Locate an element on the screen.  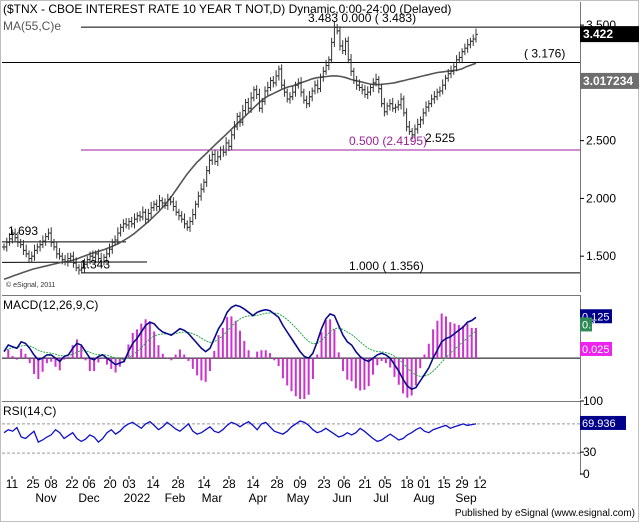
time-tick-label: 23 is located at coordinates (324, 484).